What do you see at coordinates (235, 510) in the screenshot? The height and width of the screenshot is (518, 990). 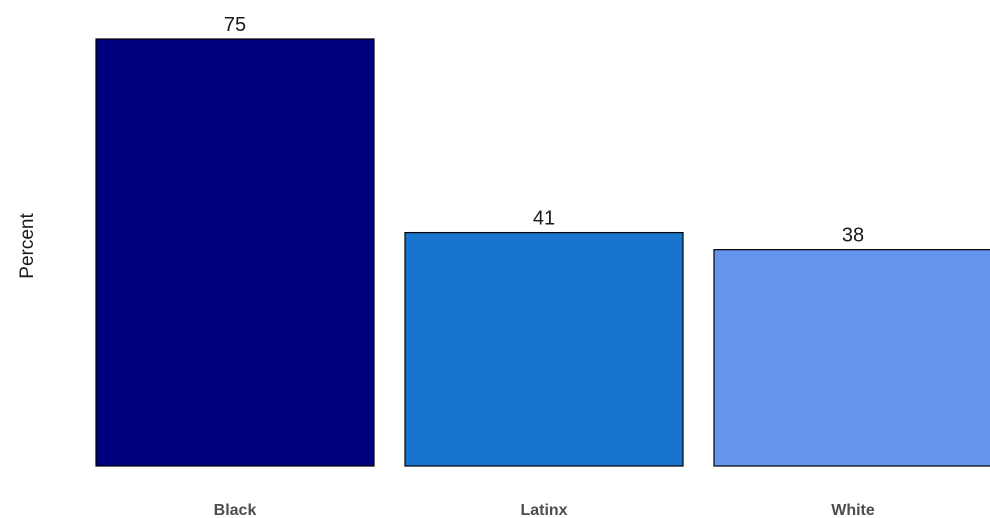 I see `x-tick-label-black: Black` at bounding box center [235, 510].